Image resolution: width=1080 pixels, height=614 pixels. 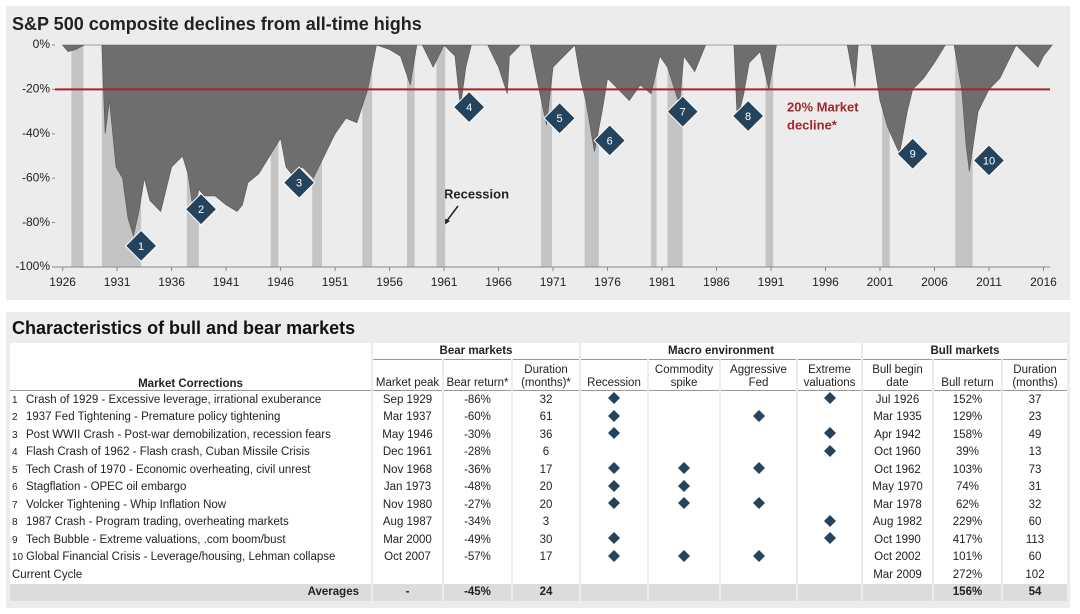 What do you see at coordinates (898, 452) in the screenshot?
I see `table-cell: Oct 1960` at bounding box center [898, 452].